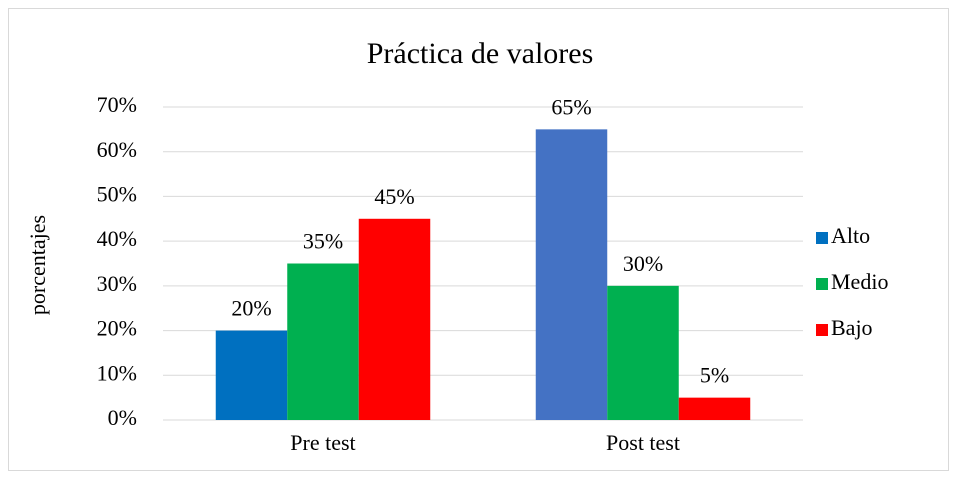 This screenshot has height=480, width=958. I want to click on data-label: 20%, so click(251, 308).